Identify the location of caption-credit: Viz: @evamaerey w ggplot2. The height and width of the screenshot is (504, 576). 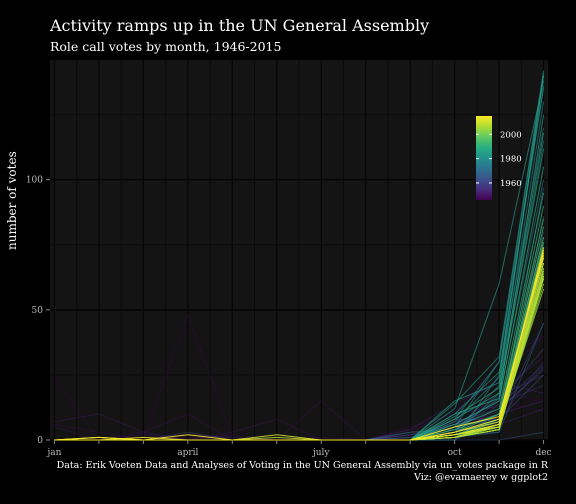
(481, 477).